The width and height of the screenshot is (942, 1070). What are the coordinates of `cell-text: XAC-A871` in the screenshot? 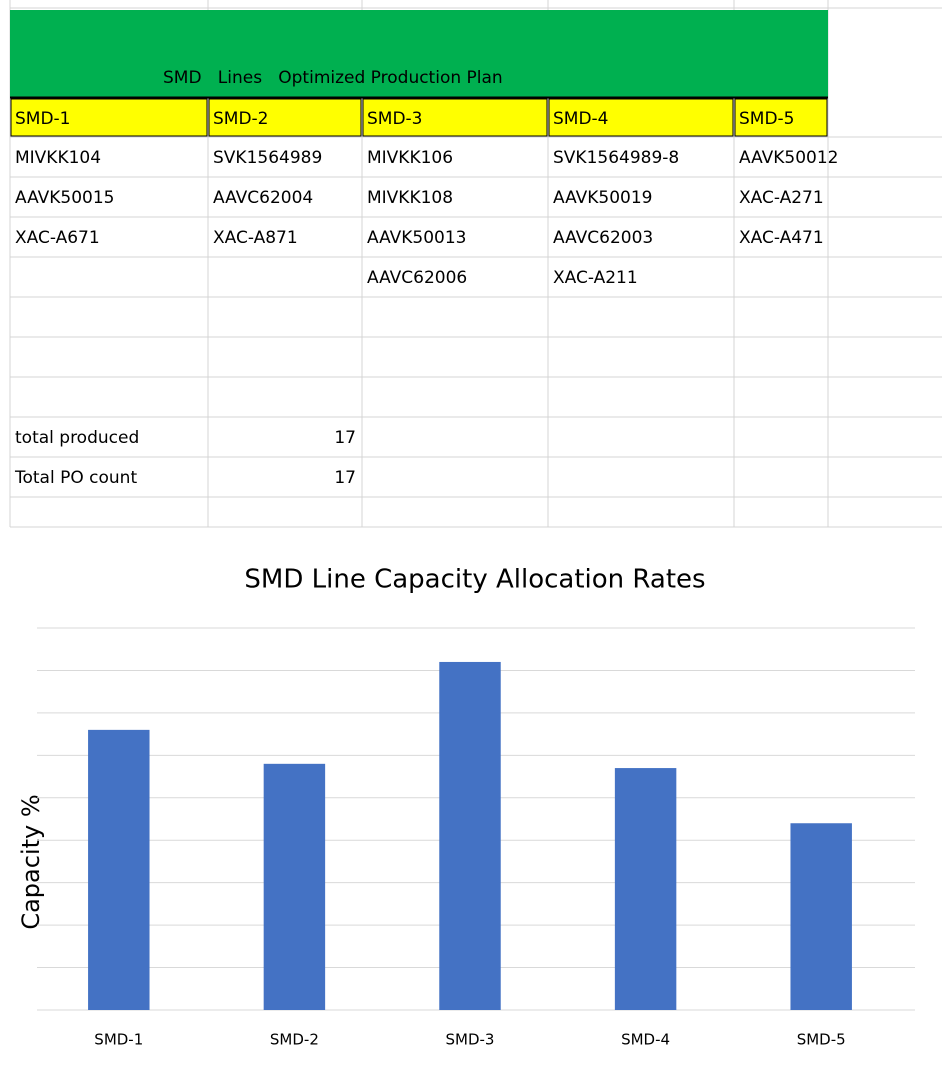 It's located at (255, 238).